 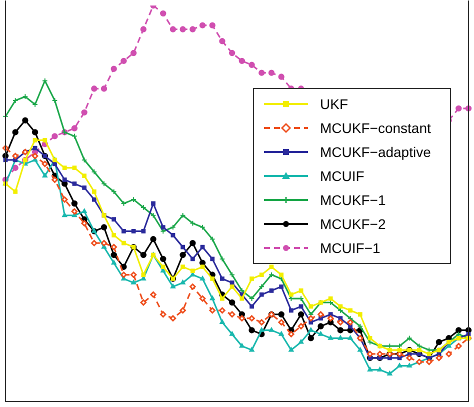 What do you see at coordinates (350, 248) in the screenshot?
I see `legend-label: MCUIF−1` at bounding box center [350, 248].